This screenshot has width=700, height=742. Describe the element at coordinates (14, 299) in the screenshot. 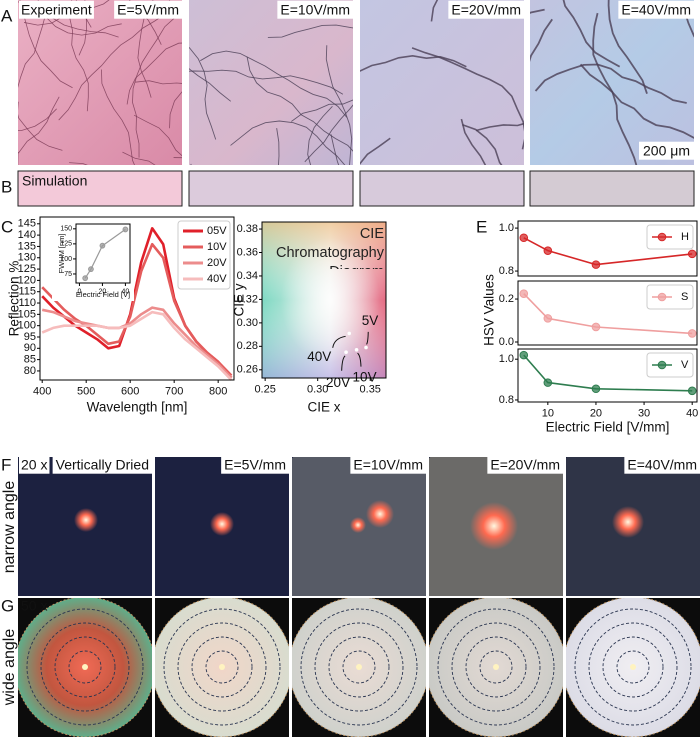

I see `y-axis-label: Reflection %` at that location.